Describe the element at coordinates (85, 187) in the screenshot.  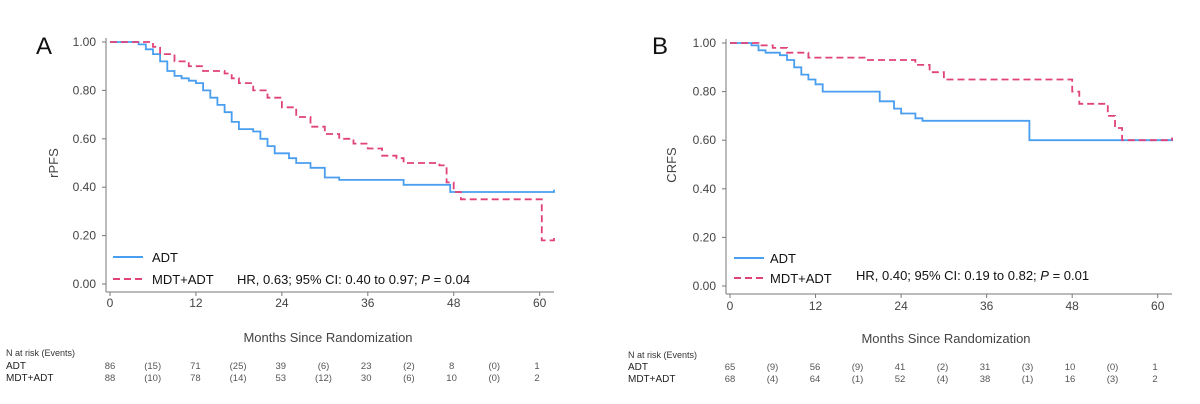
I see `panel-a-y-tick-label: 0.40` at that location.